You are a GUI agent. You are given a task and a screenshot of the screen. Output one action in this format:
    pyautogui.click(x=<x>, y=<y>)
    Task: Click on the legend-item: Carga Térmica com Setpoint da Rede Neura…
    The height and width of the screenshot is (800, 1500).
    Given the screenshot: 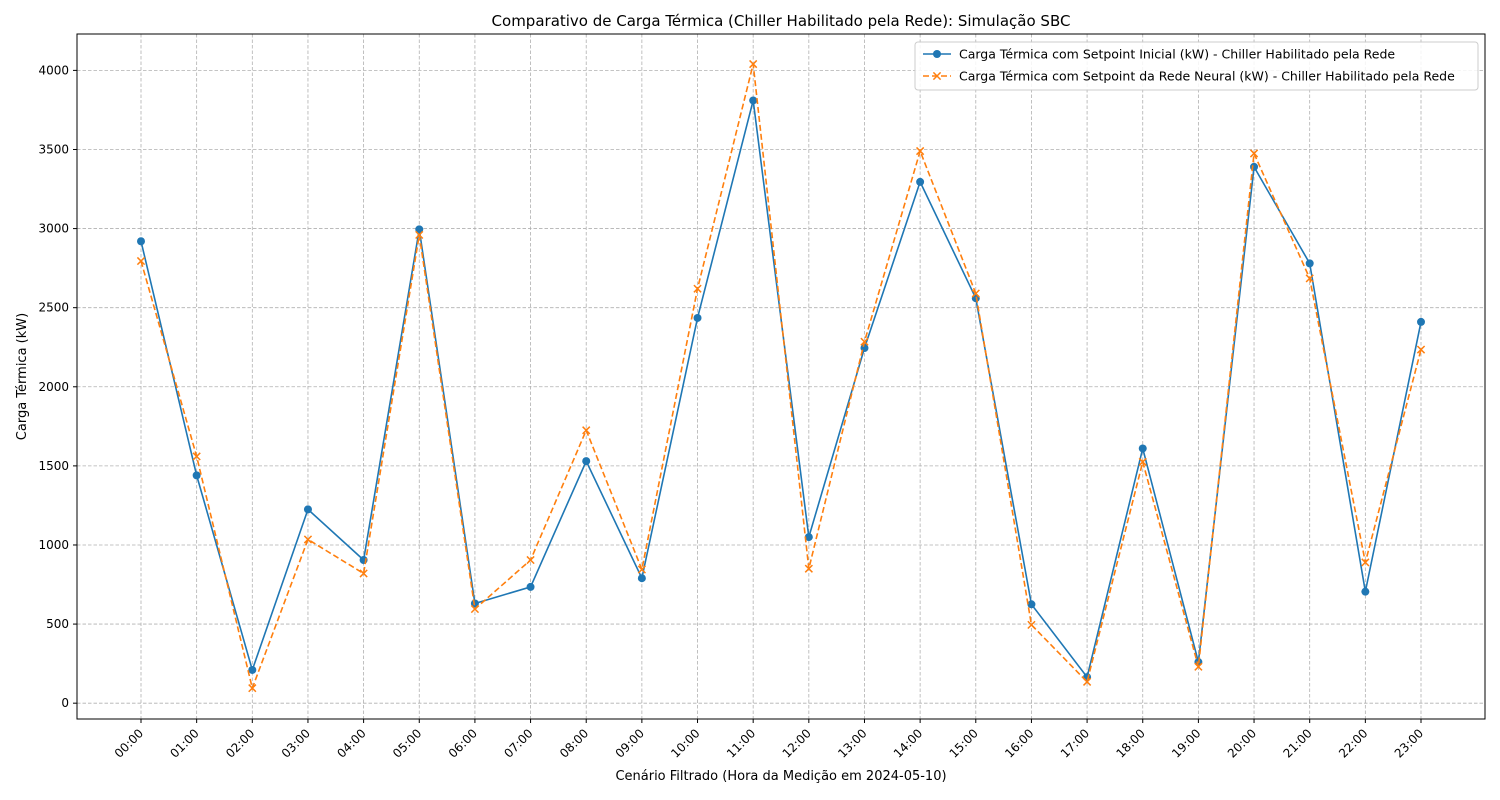 What is the action you would take?
    pyautogui.click(x=1189, y=76)
    